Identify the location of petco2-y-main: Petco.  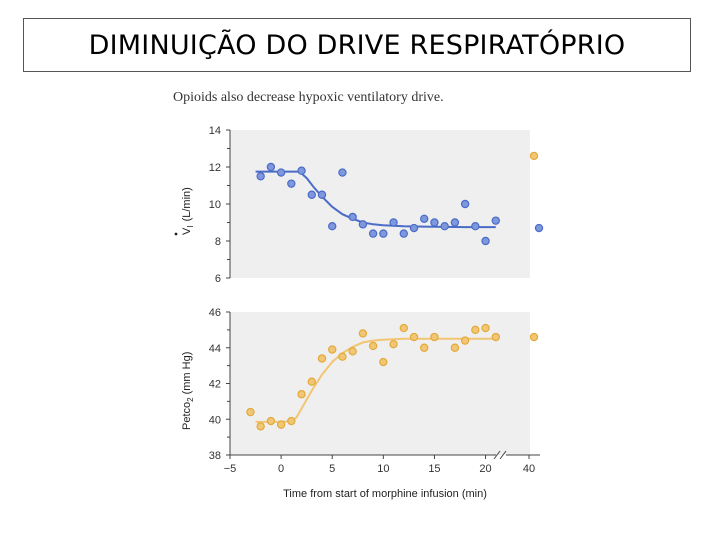
(187, 416).